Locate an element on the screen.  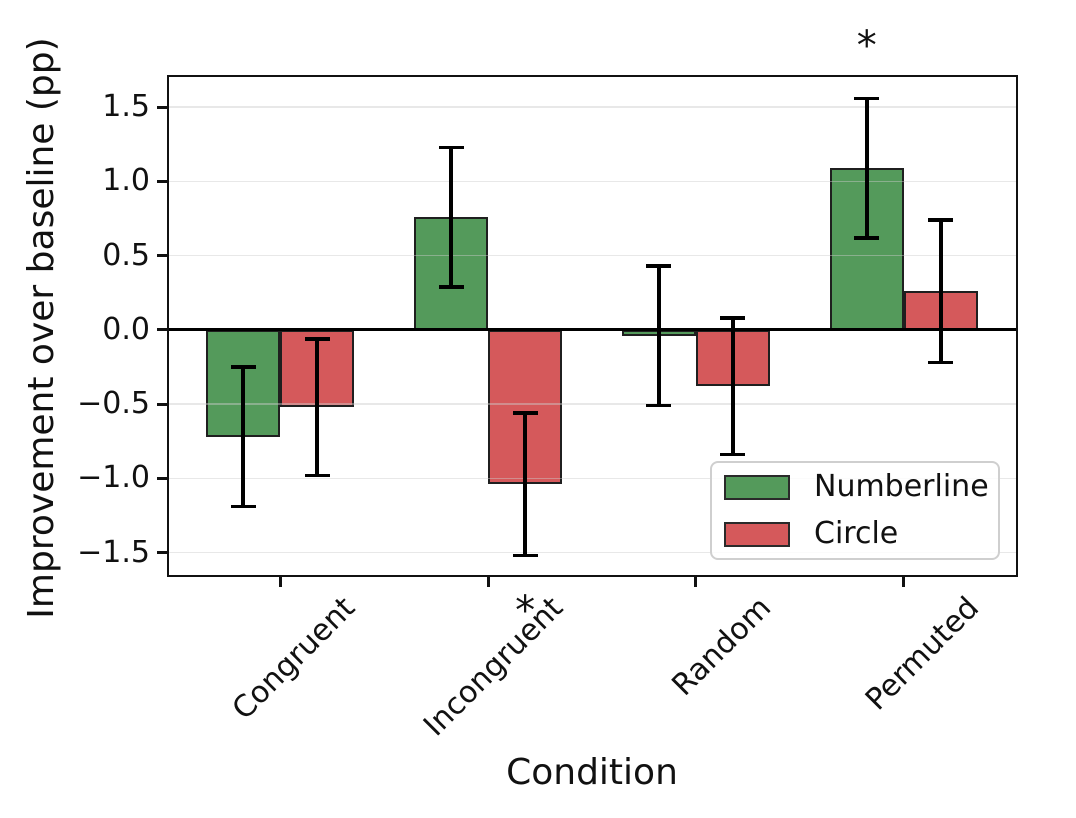
zero-line is located at coordinates (592, 330).